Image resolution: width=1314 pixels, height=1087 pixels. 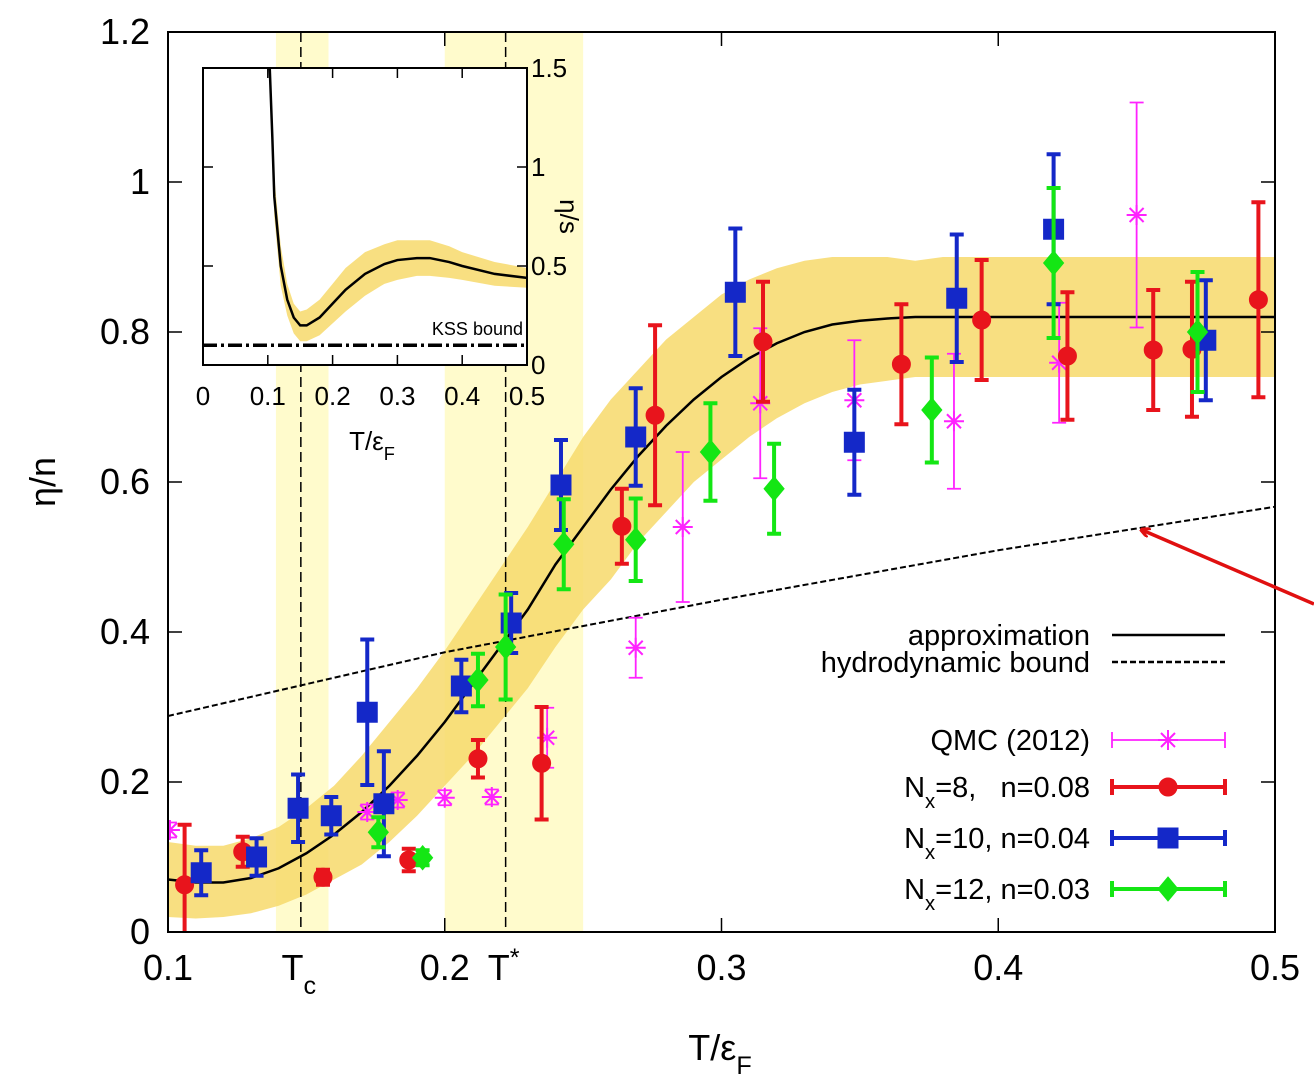 I want to click on legend-label: QMC (2012), so click(x=1010, y=741).